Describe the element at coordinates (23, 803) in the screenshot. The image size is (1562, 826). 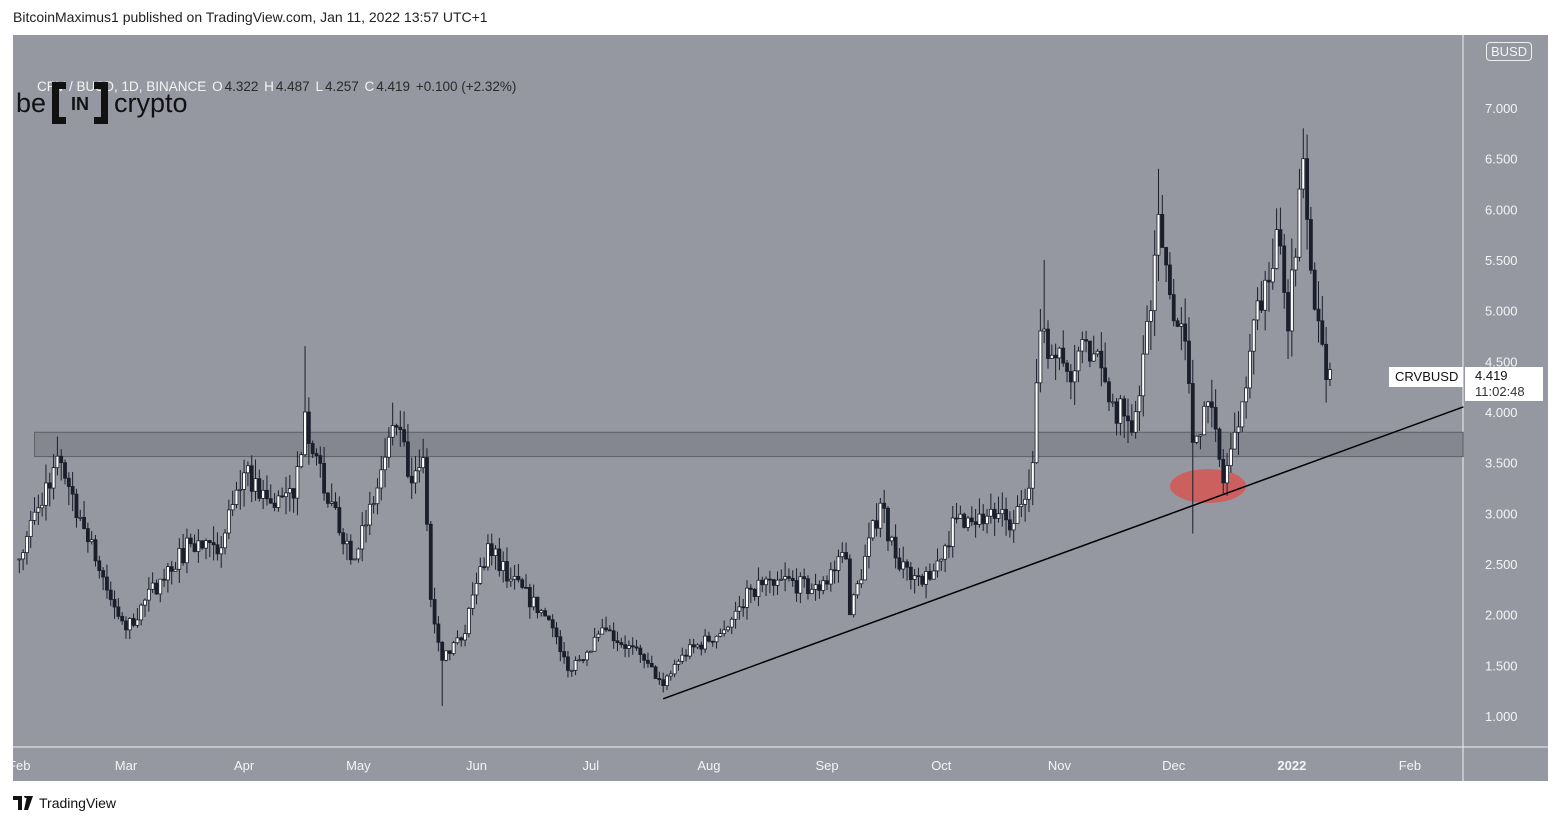
I see `tradingview-logo-icon` at that location.